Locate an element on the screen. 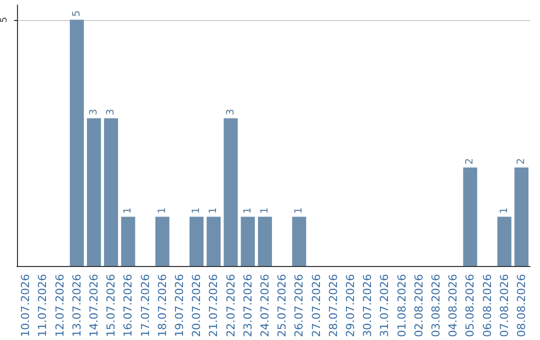 The width and height of the screenshot is (540, 340). x-tick-label: 03.08.2026 is located at coordinates (435, 306).